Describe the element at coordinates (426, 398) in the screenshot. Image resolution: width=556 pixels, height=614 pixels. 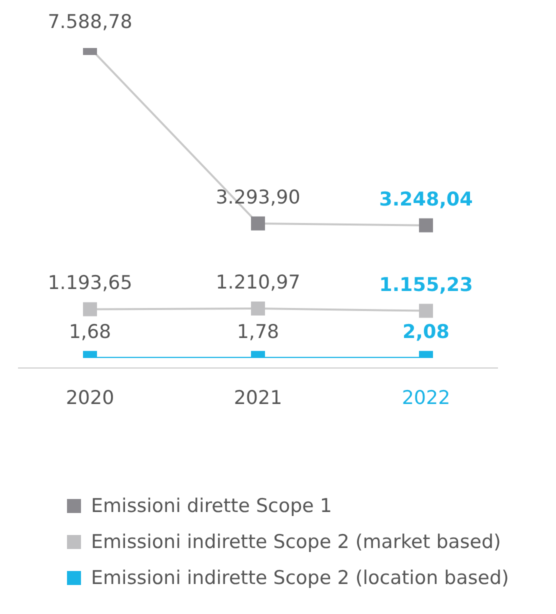
I see `x-tick-label: 2022` at that location.